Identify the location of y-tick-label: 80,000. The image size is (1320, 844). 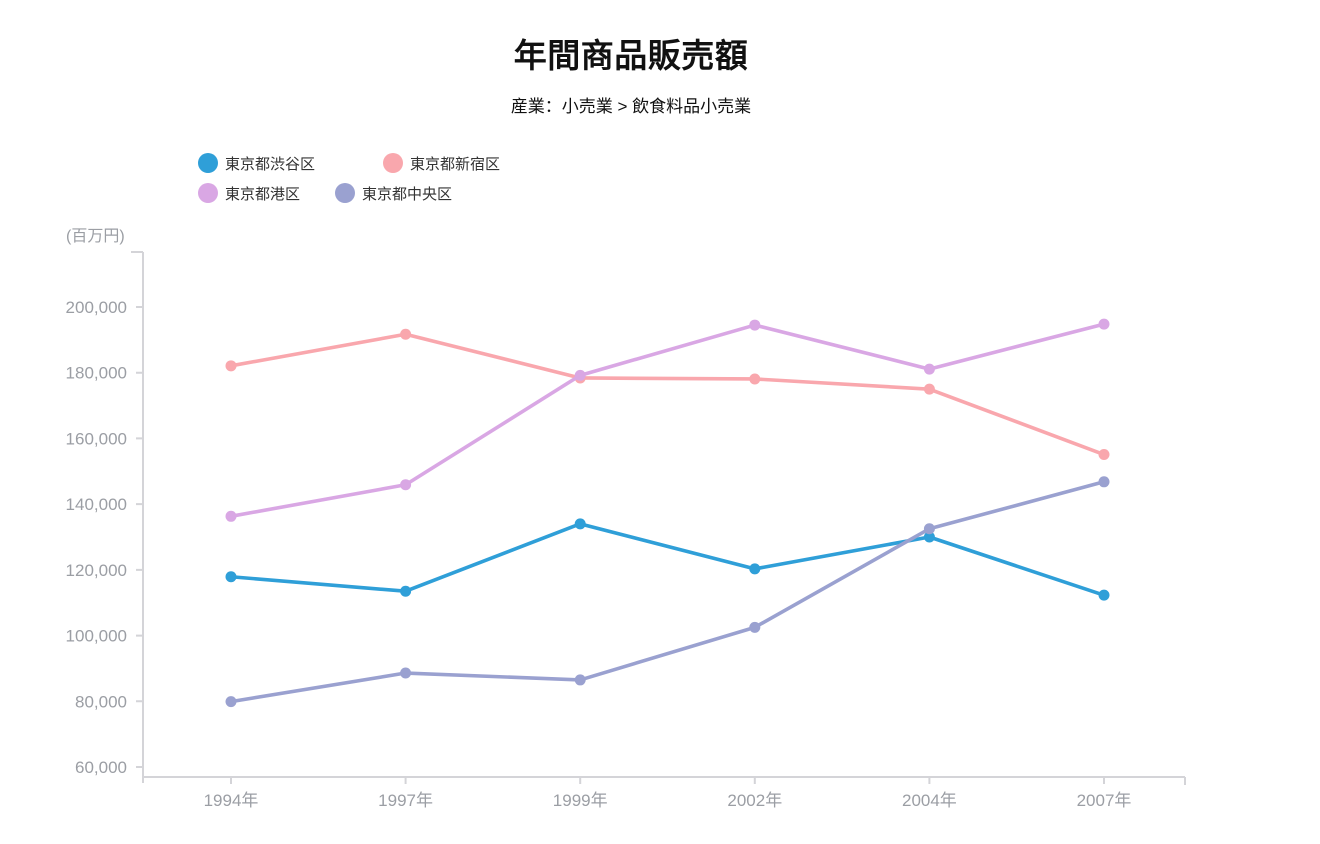
(101, 701).